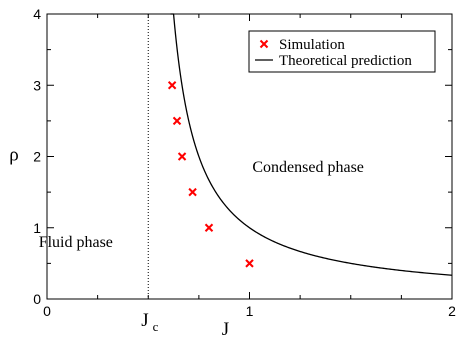 This screenshot has height=339, width=458. Describe the element at coordinates (345, 61) in the screenshot. I see `legend-label-theory: Theoretical prediction` at that location.